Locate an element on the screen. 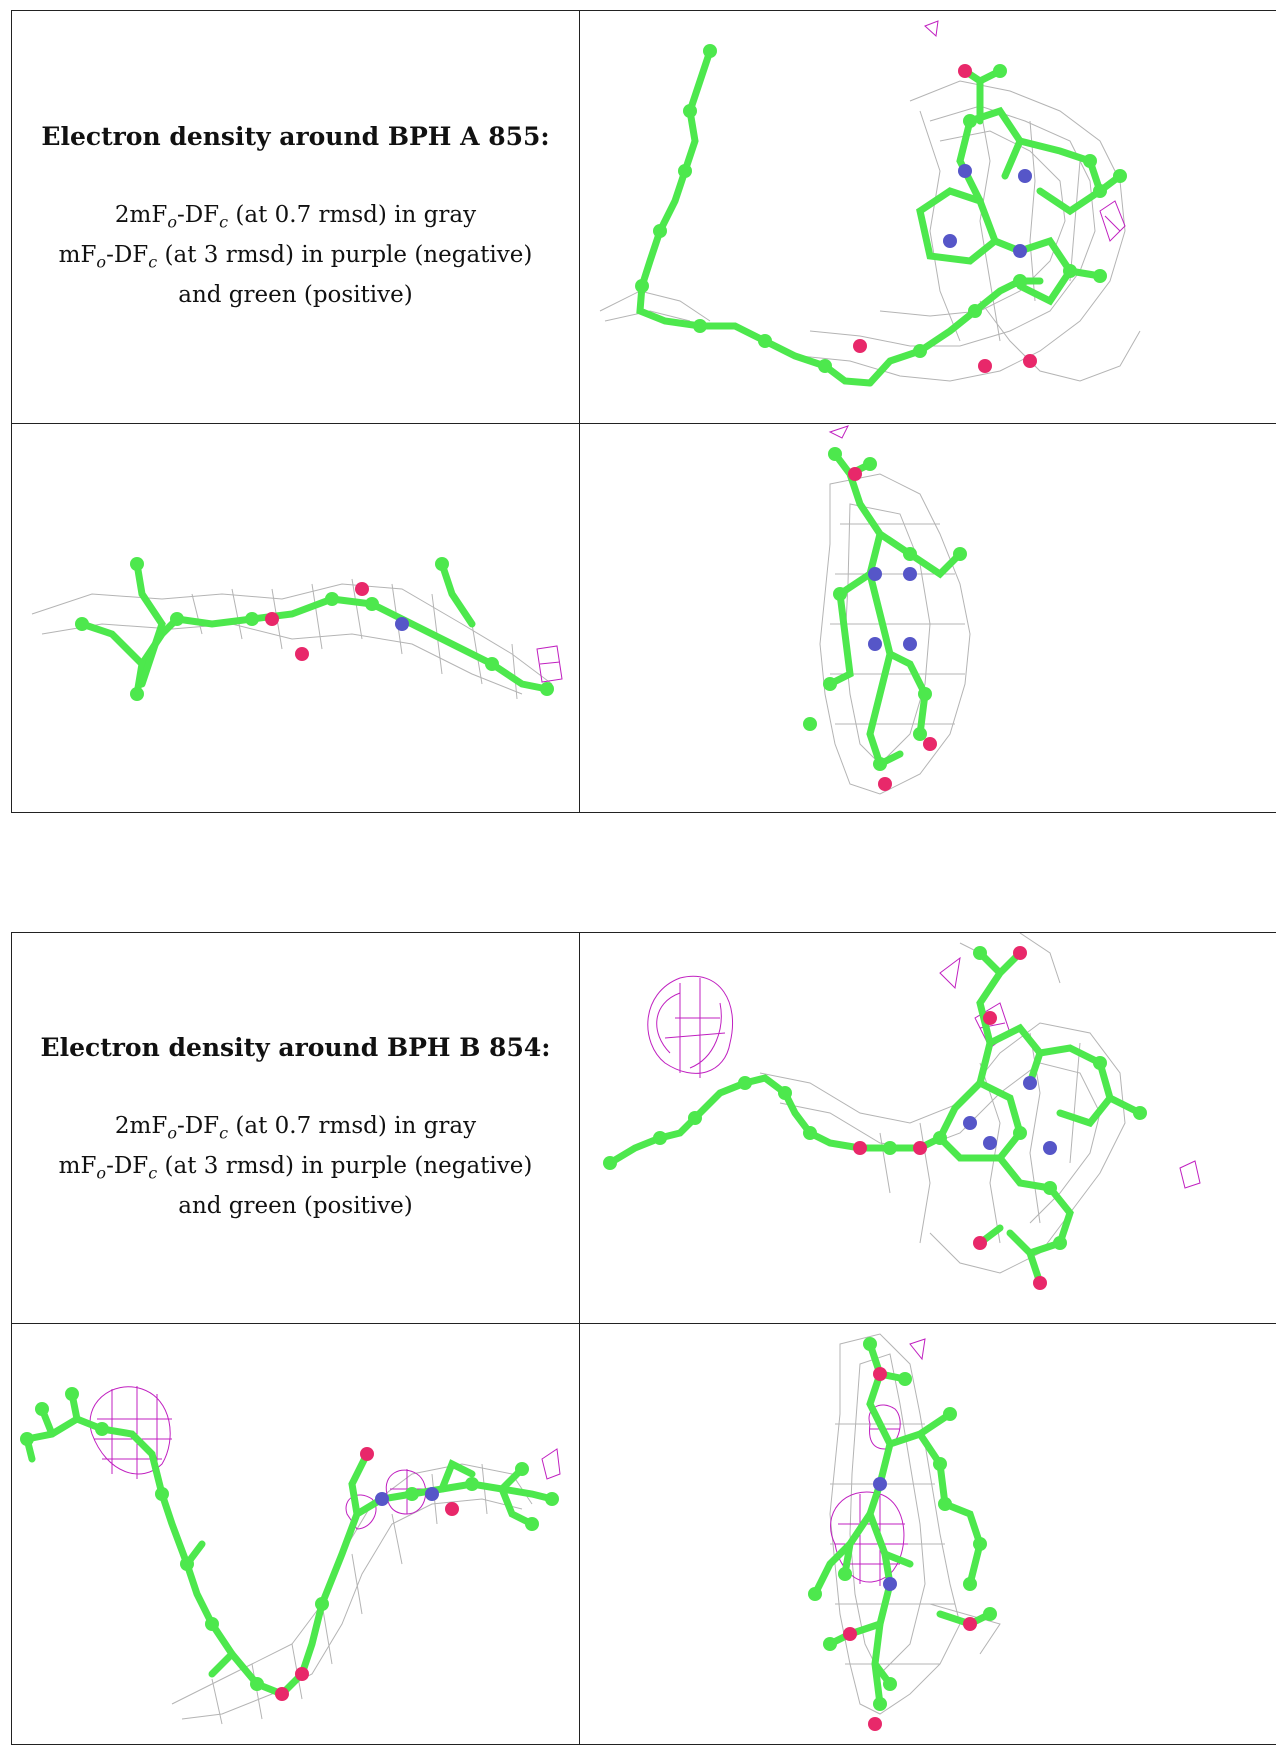 This screenshot has width=1276, height=1756. map-legend-colors-b: and green (positive) is located at coordinates (295, 1205).